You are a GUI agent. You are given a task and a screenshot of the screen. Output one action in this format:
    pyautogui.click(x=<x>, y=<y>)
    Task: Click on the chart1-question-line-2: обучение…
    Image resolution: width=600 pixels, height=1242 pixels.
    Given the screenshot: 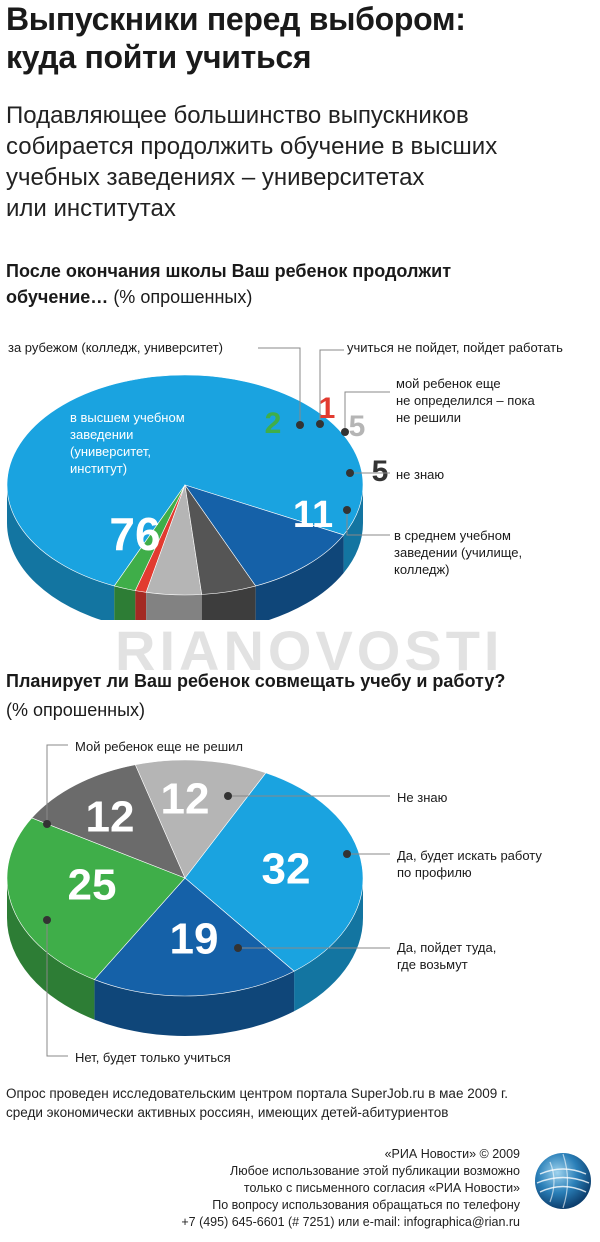 What is the action you would take?
    pyautogui.click(x=57, y=297)
    